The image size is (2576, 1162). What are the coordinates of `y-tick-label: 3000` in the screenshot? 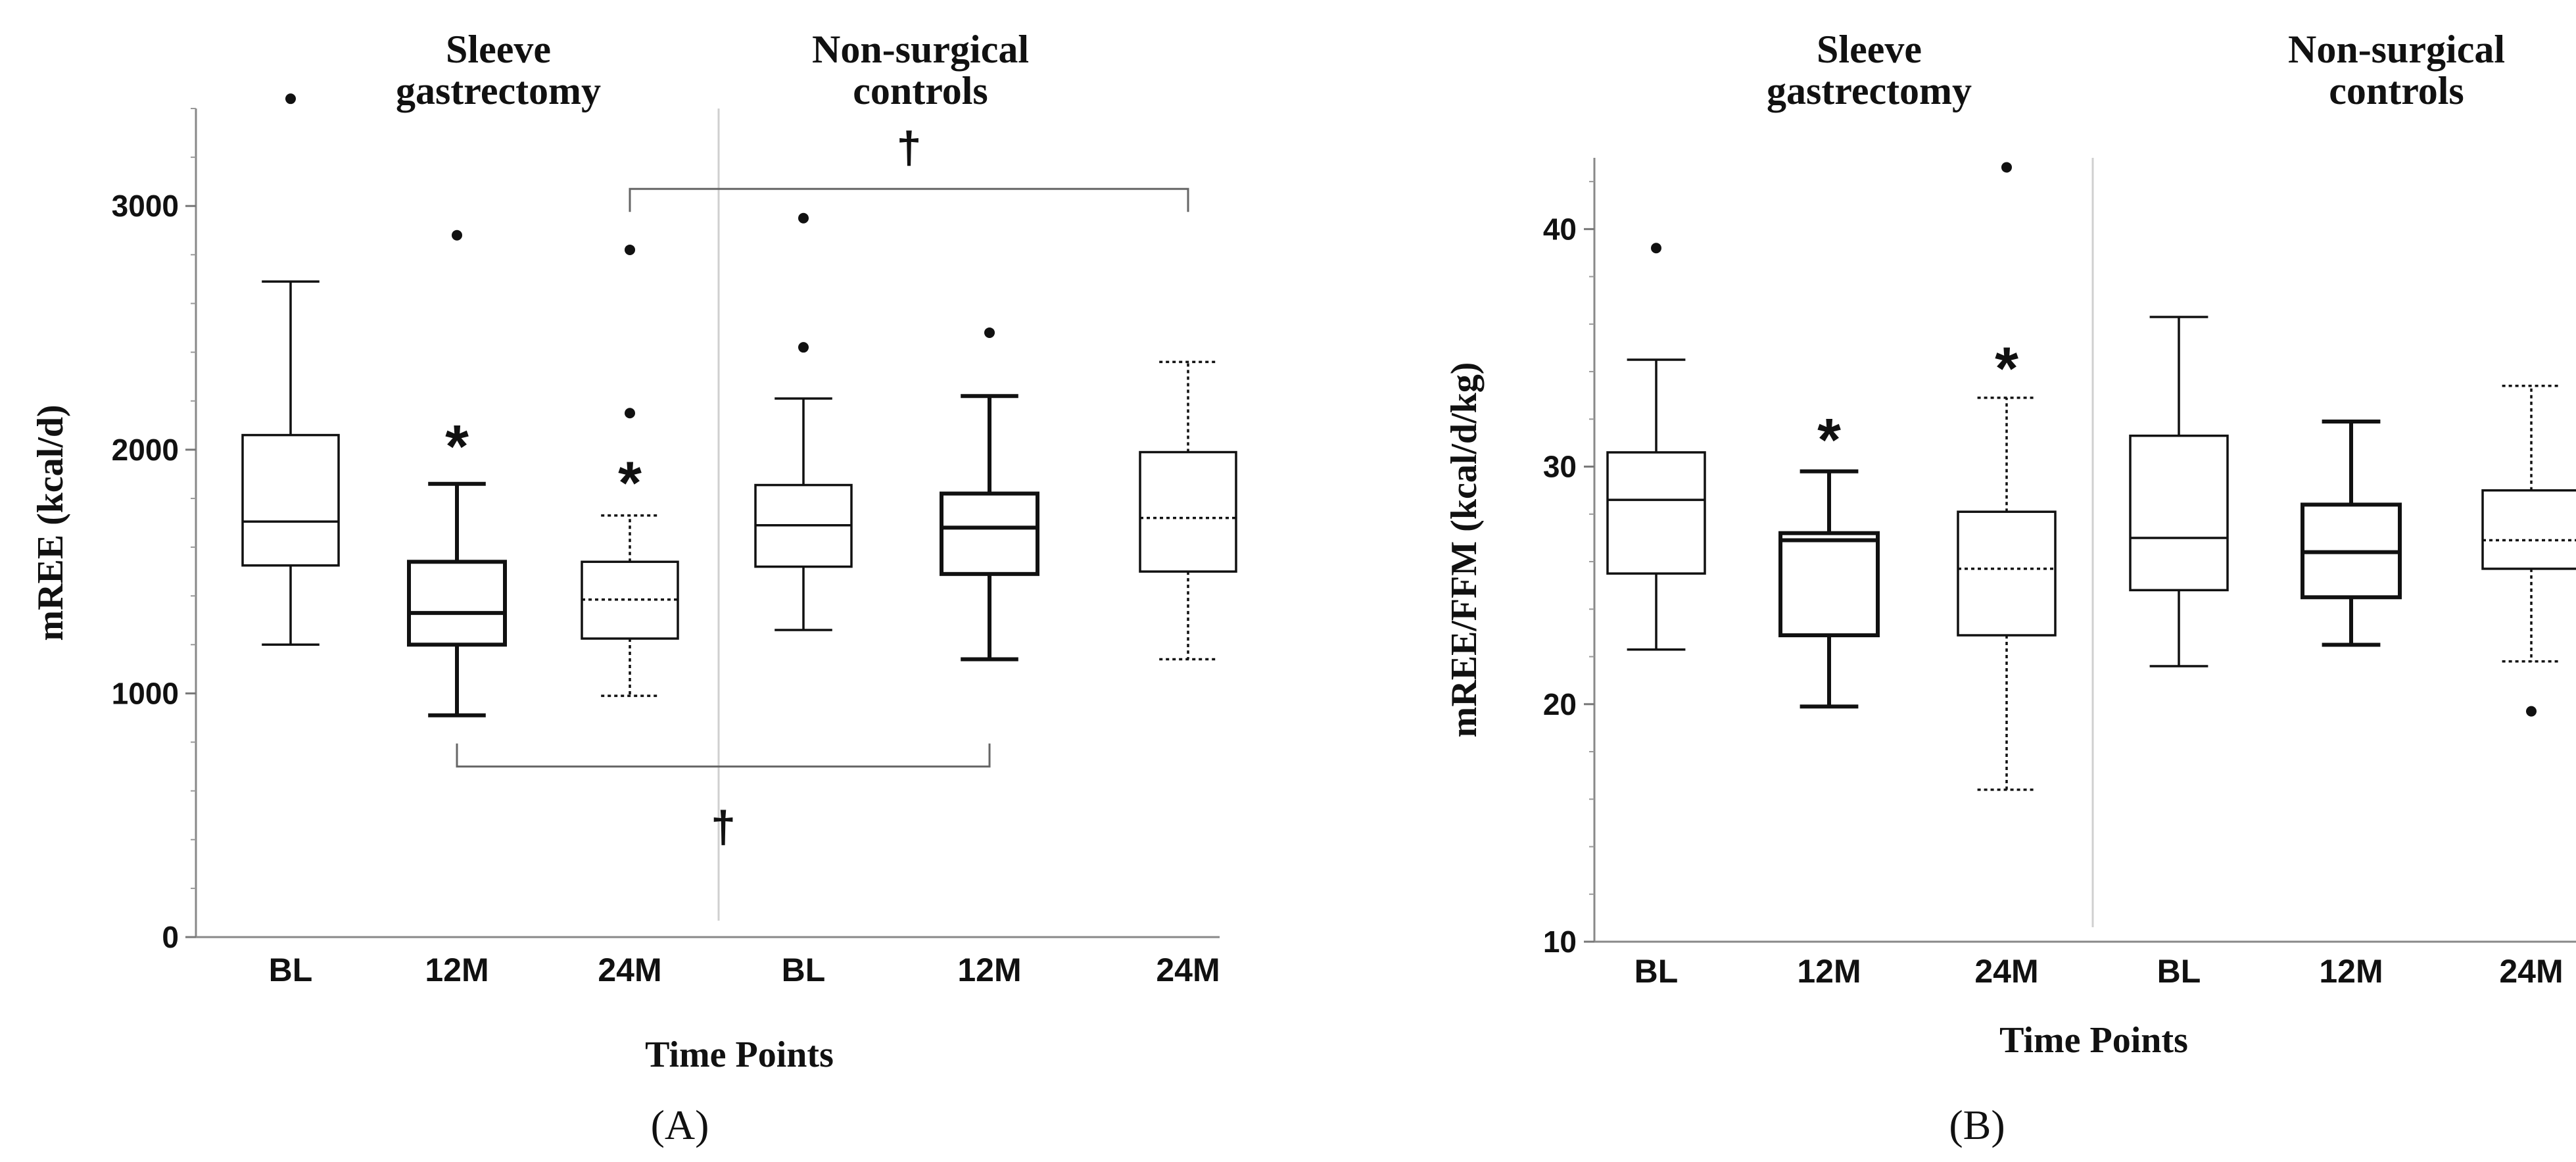 It's located at (146, 206).